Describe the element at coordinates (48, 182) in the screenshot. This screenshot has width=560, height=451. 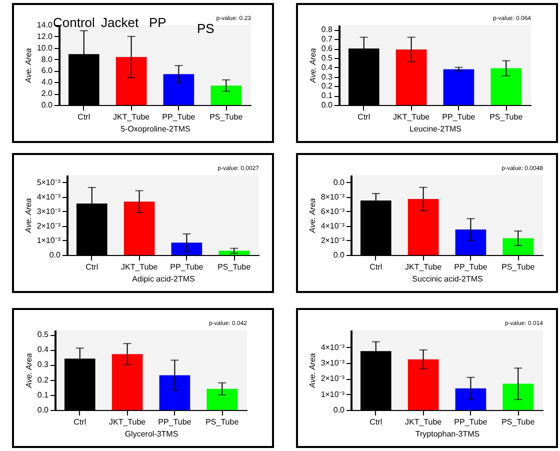
I see `y-tick-label: 5×10⁻³` at that location.